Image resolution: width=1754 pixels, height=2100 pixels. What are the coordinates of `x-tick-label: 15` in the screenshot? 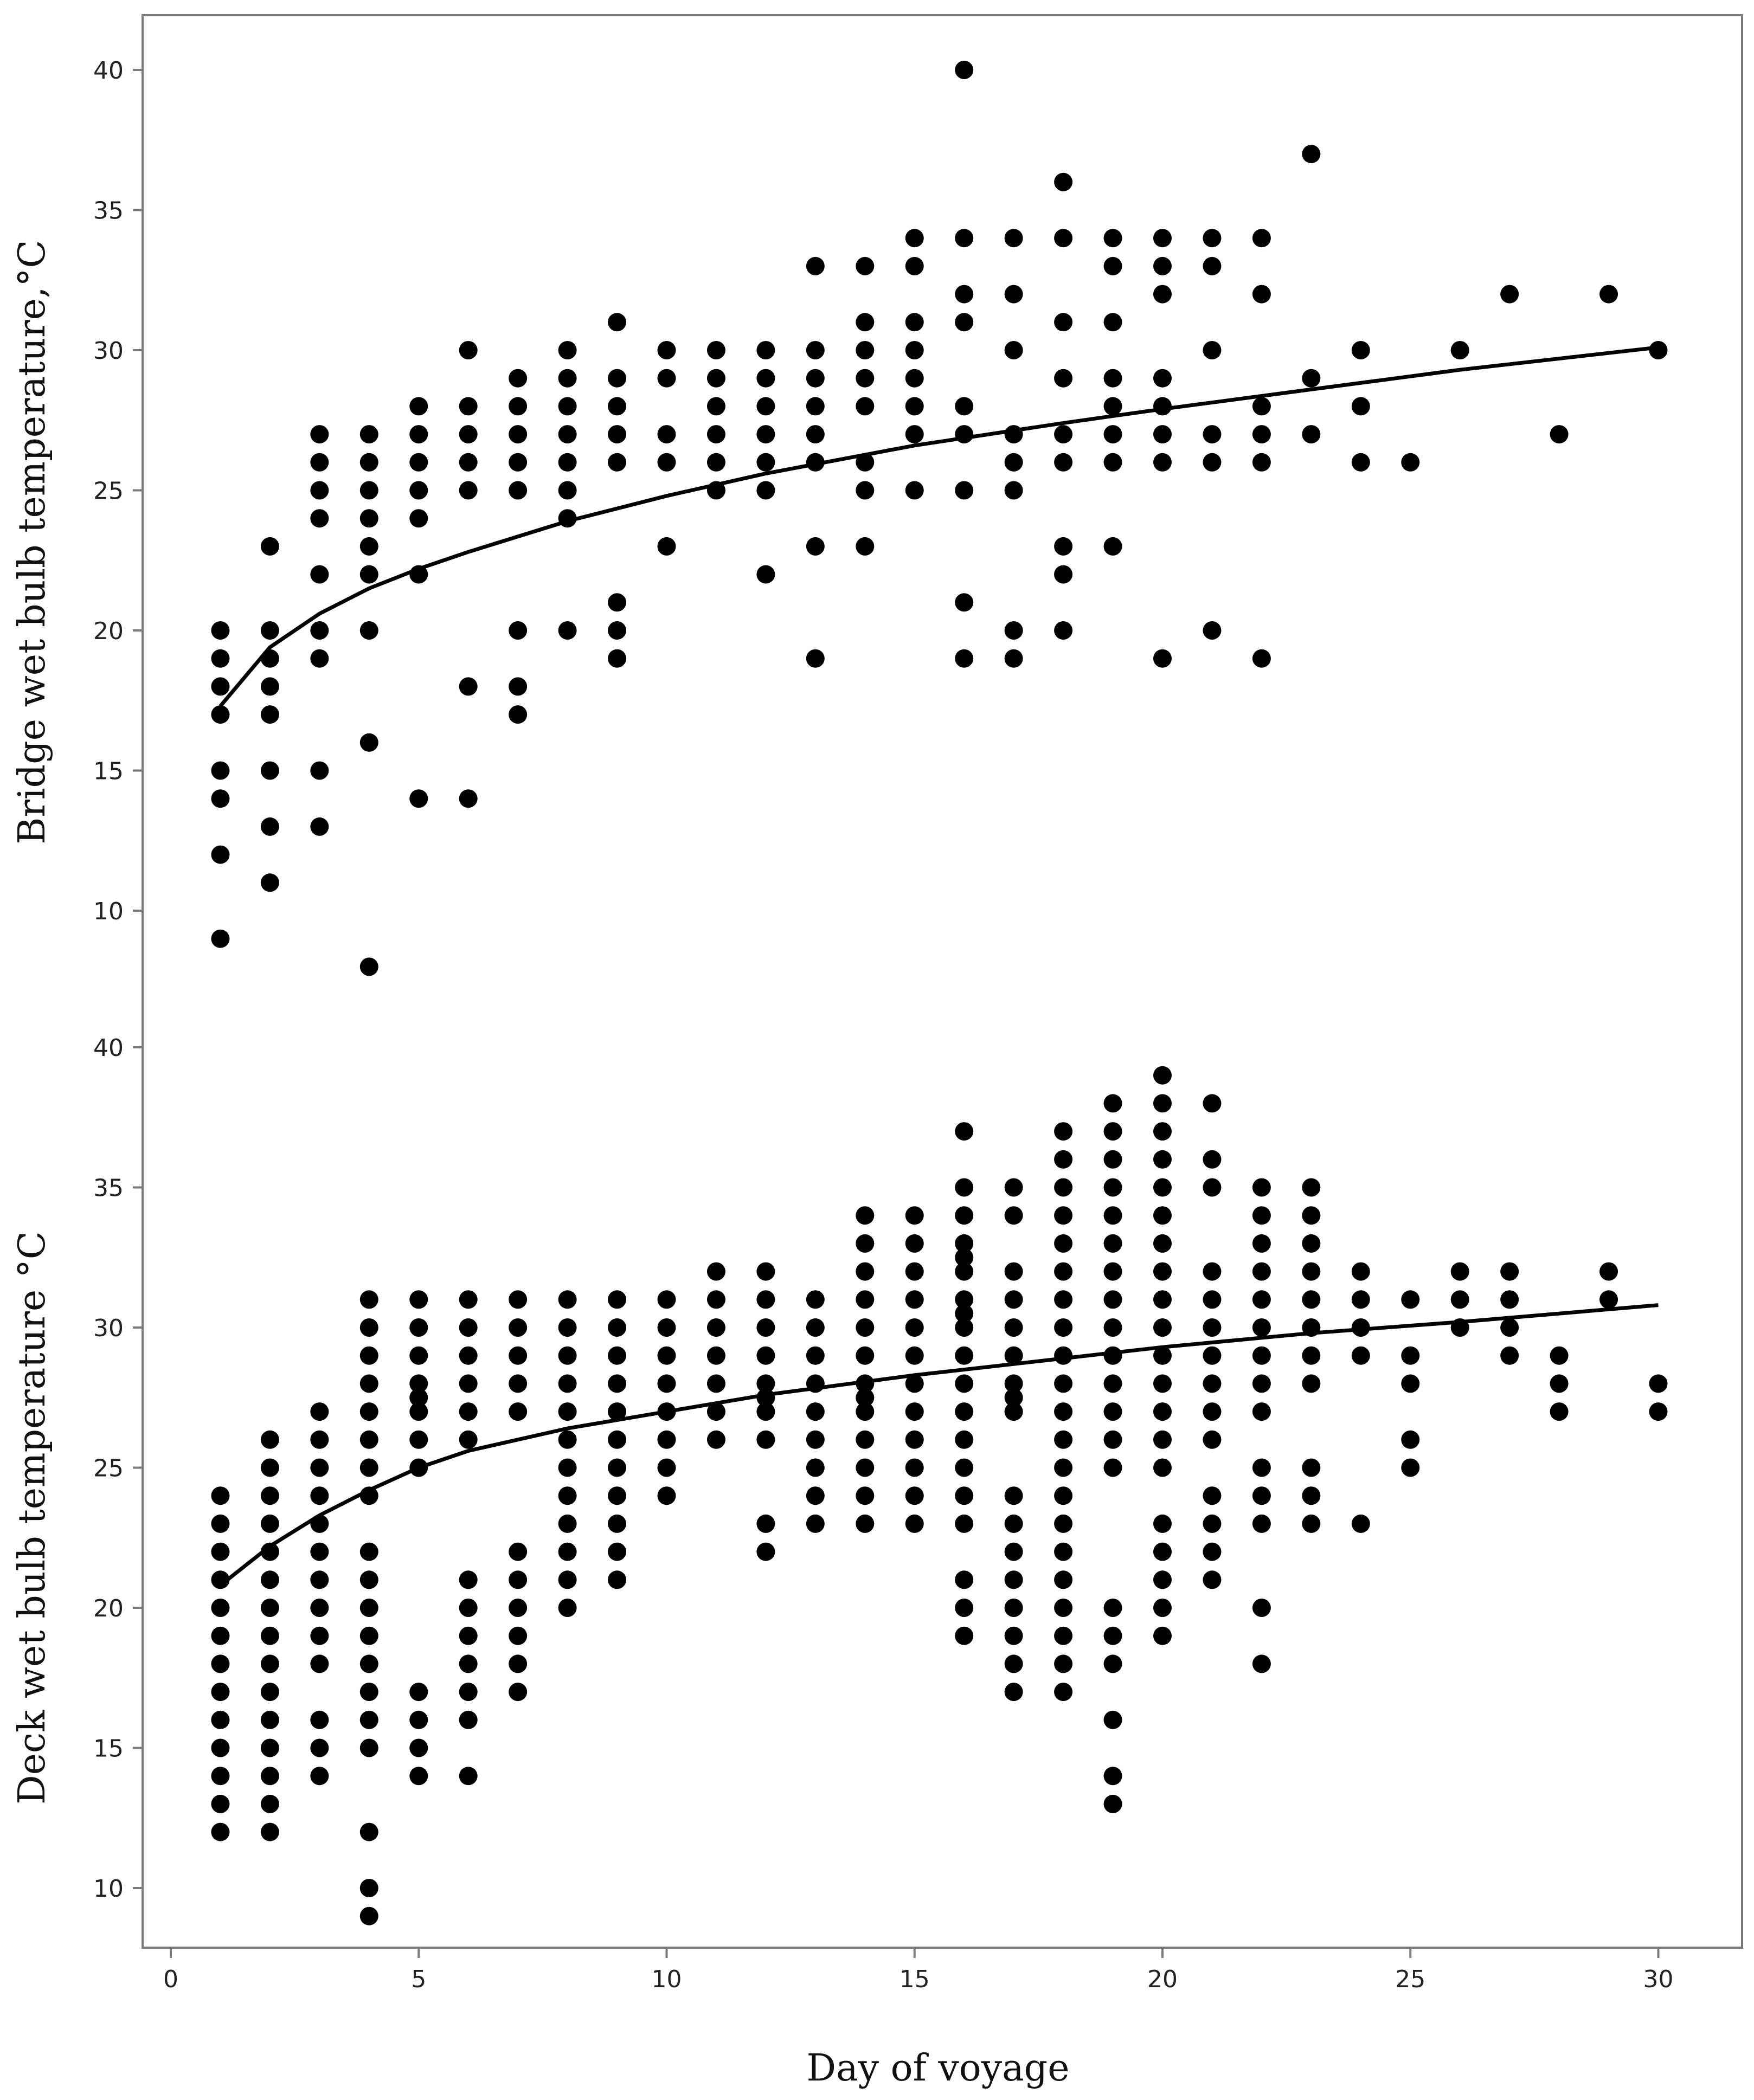 It's located at (915, 1979).